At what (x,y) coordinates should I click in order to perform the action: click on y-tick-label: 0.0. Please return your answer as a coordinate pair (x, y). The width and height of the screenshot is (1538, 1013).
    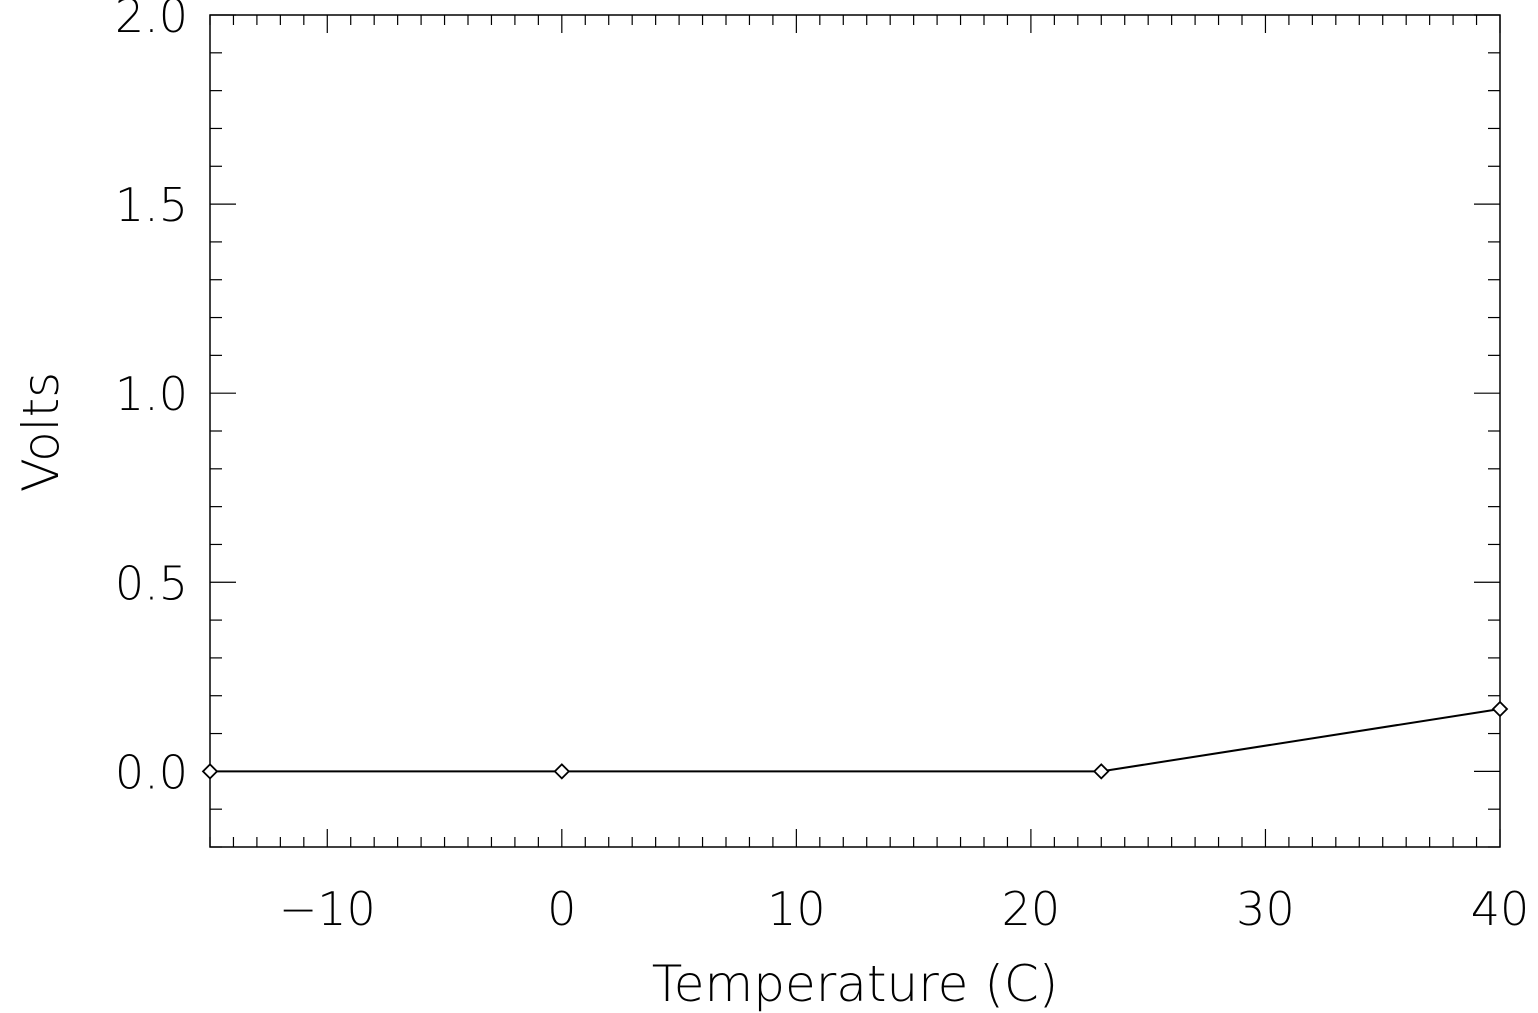
    Looking at the image, I should click on (151, 772).